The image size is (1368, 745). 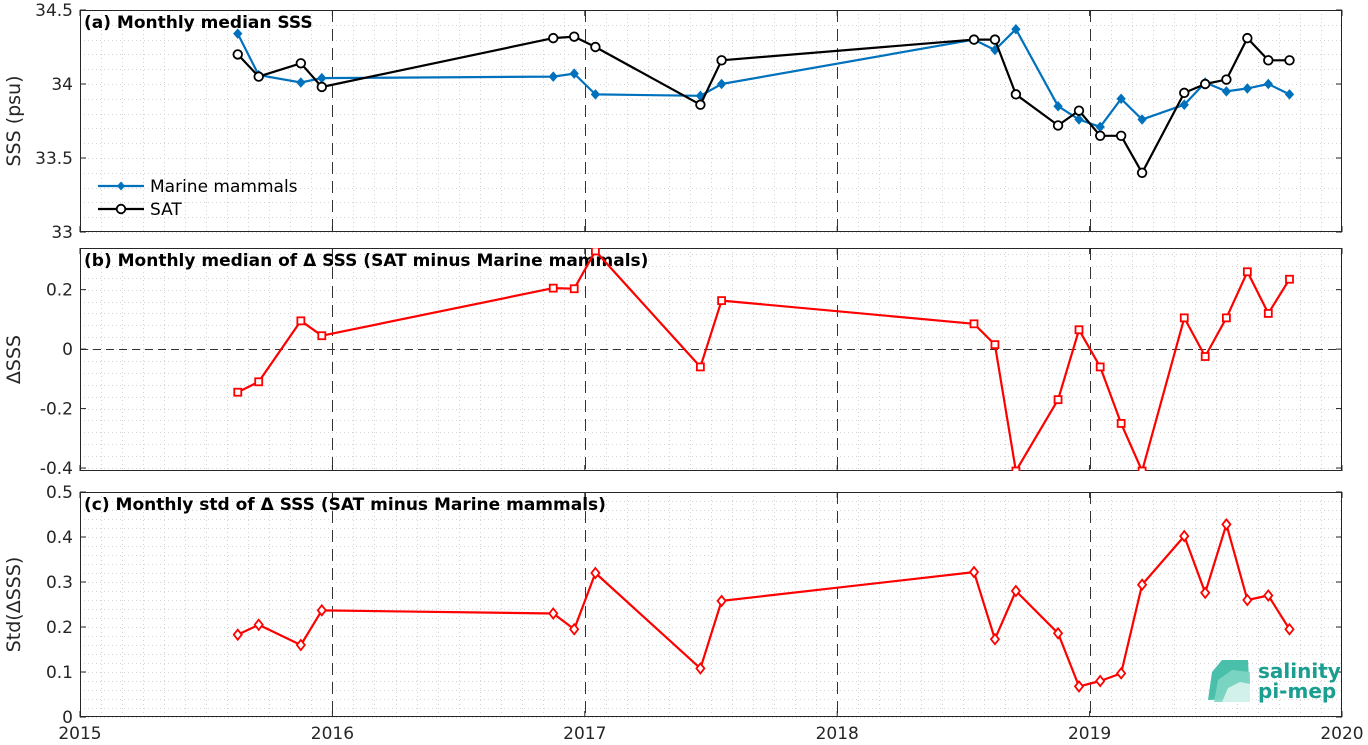 I want to click on y-axis-label: Std(ΔSSS), so click(x=14, y=605).